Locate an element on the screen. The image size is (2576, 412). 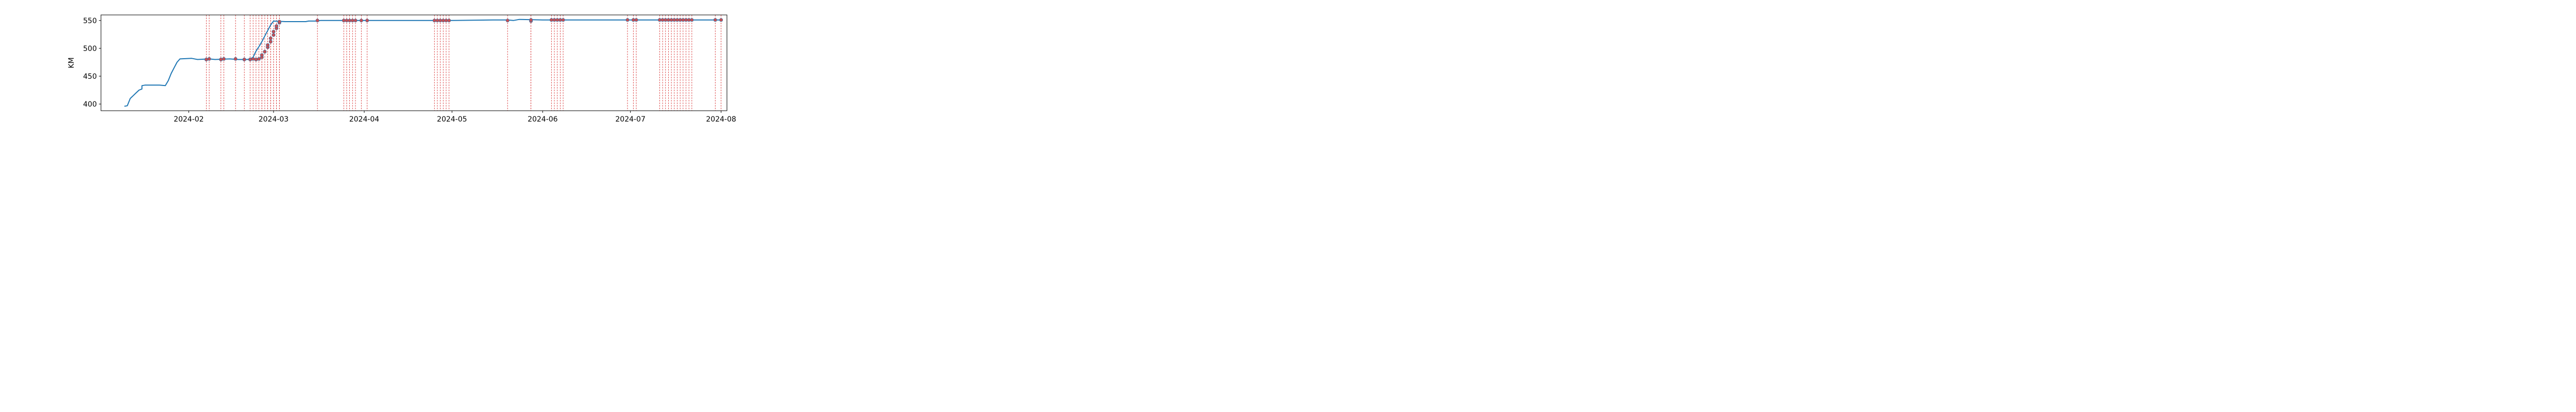
x-tick-label: 2024-05 is located at coordinates (452, 120).